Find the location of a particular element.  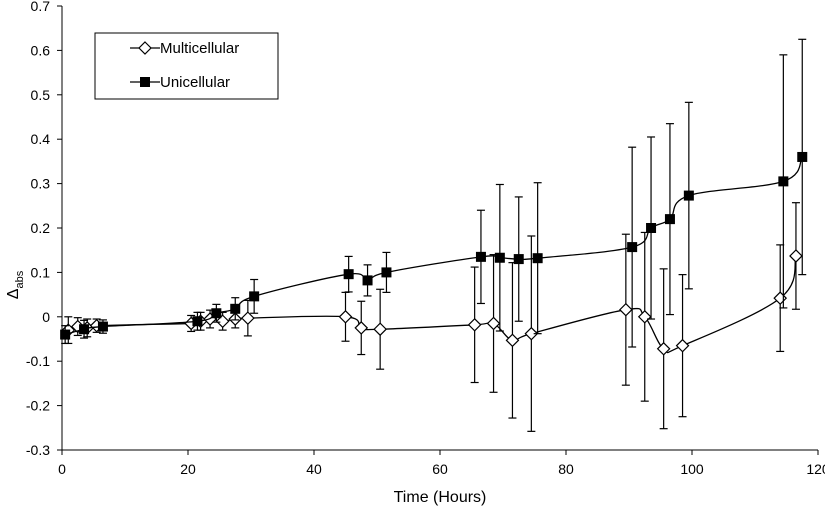

x-tick-label: 100 is located at coordinates (692, 469).